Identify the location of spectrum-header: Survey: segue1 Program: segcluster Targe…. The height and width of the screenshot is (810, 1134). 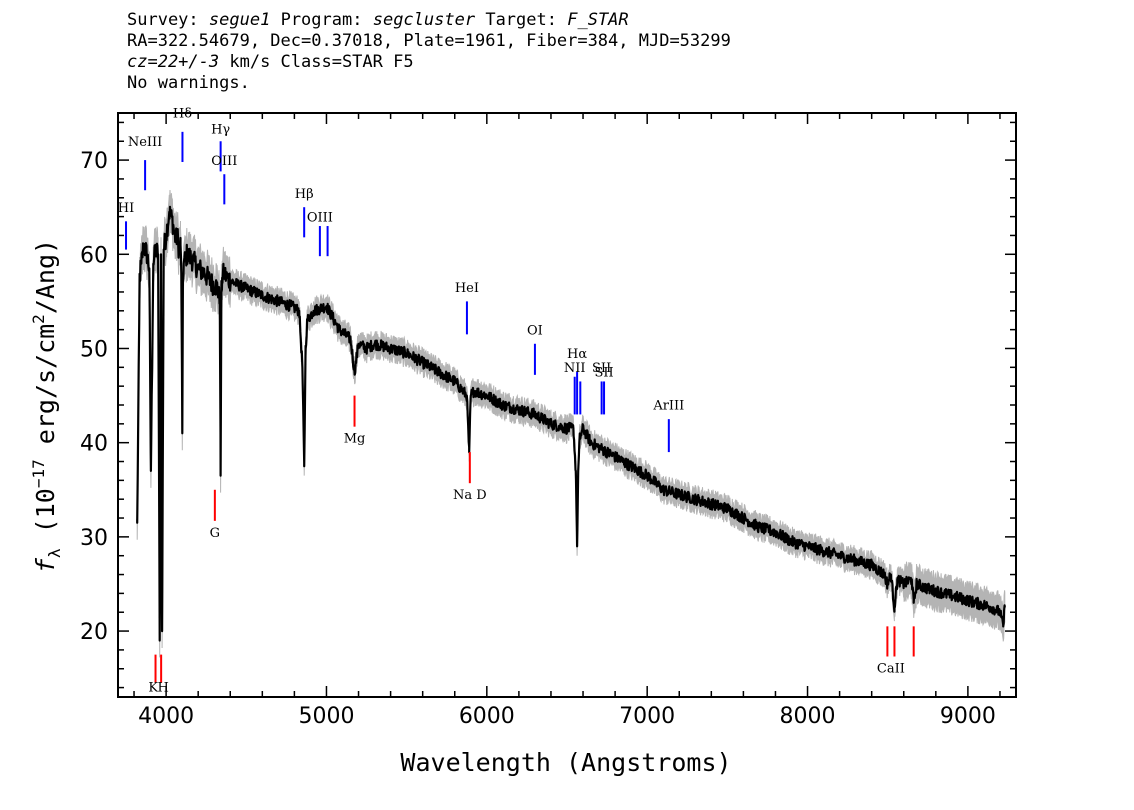
(429, 52).